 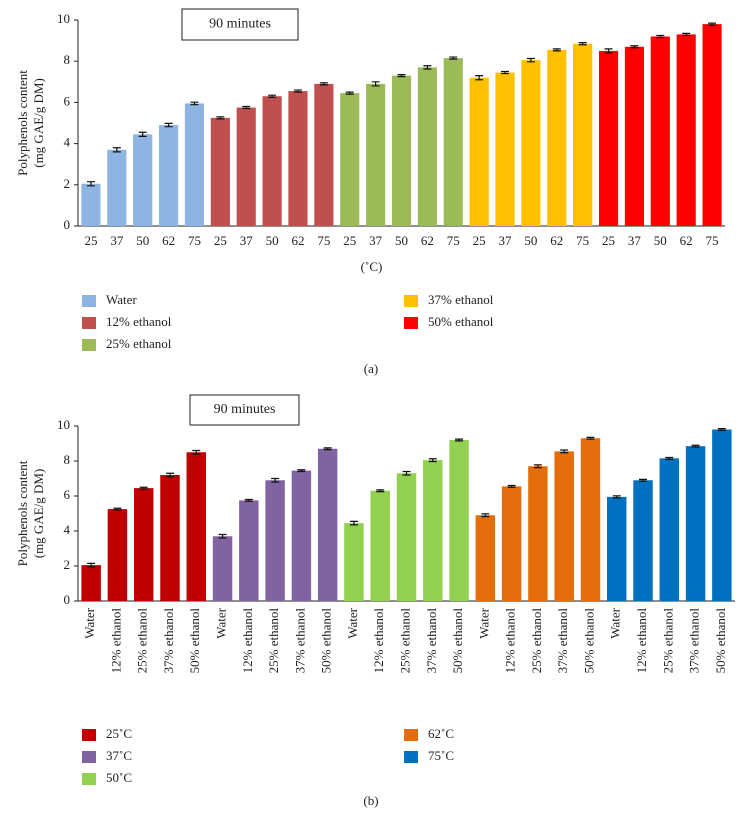 I want to click on legend-label: 37% ethanol, so click(x=461, y=299).